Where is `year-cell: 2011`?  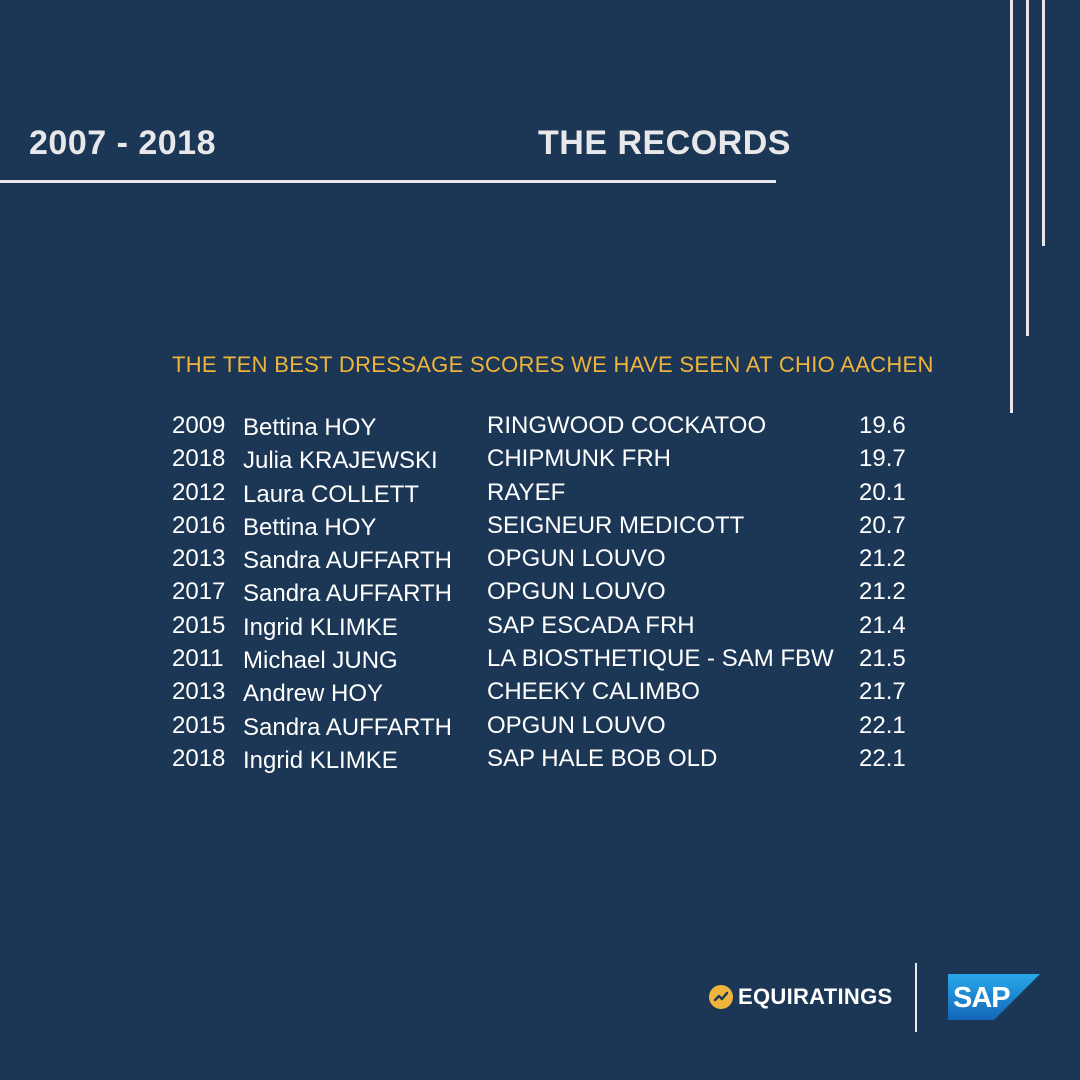
year-cell: 2011 is located at coordinates (198, 659).